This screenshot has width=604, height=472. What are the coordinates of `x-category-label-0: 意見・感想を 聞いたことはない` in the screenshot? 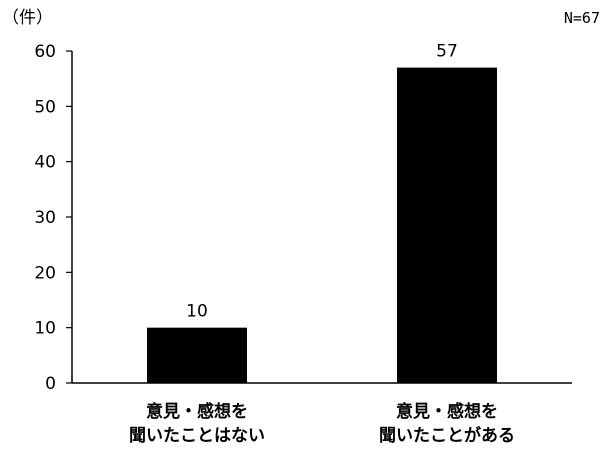 It's located at (197, 424).